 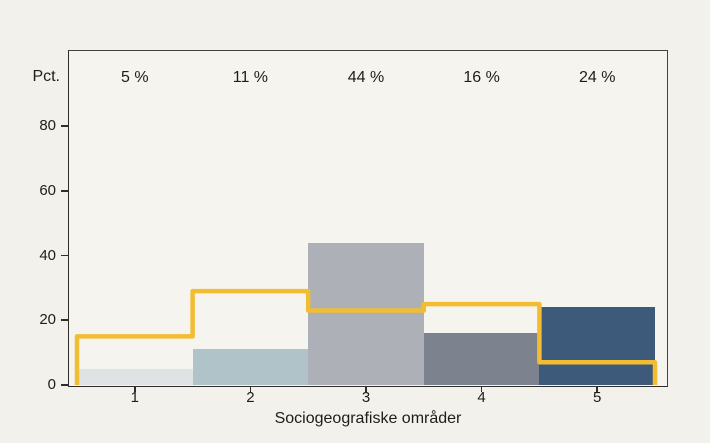 I want to click on bar-value-label: 24 %, so click(x=597, y=77).